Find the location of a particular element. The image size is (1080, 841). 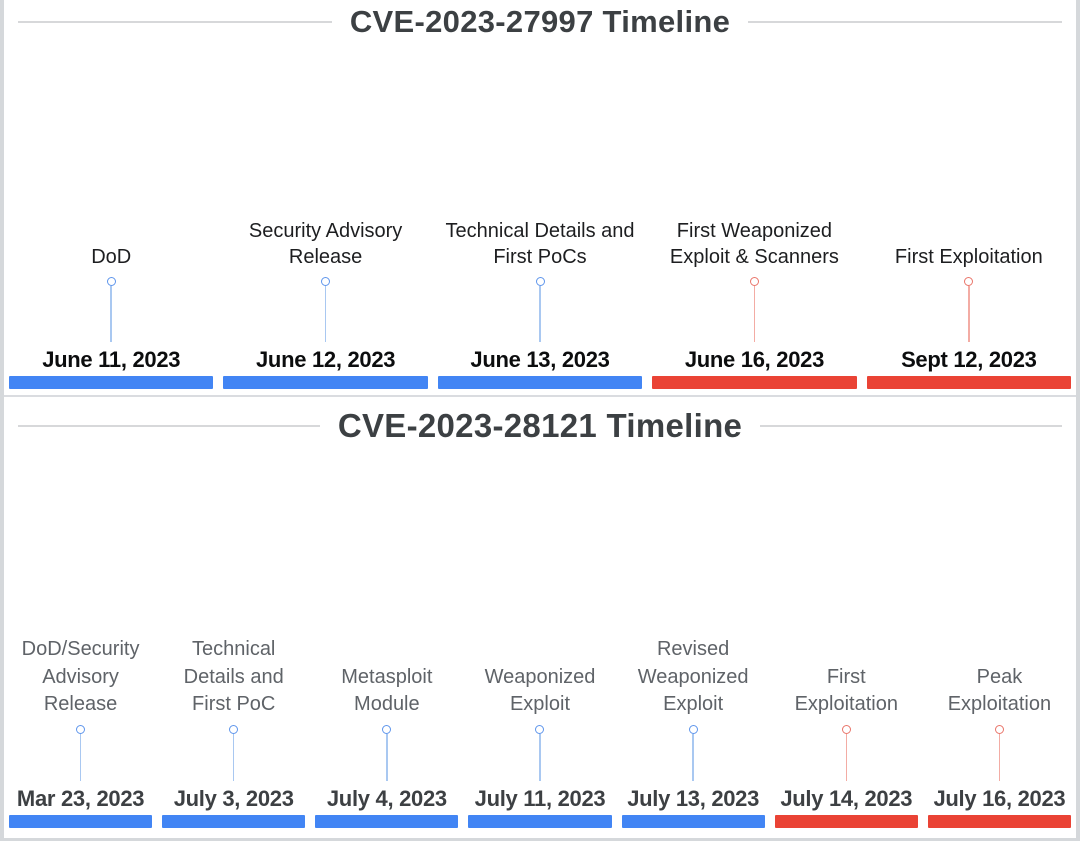

event-label: Peak Exploitation is located at coordinates (999, 690).